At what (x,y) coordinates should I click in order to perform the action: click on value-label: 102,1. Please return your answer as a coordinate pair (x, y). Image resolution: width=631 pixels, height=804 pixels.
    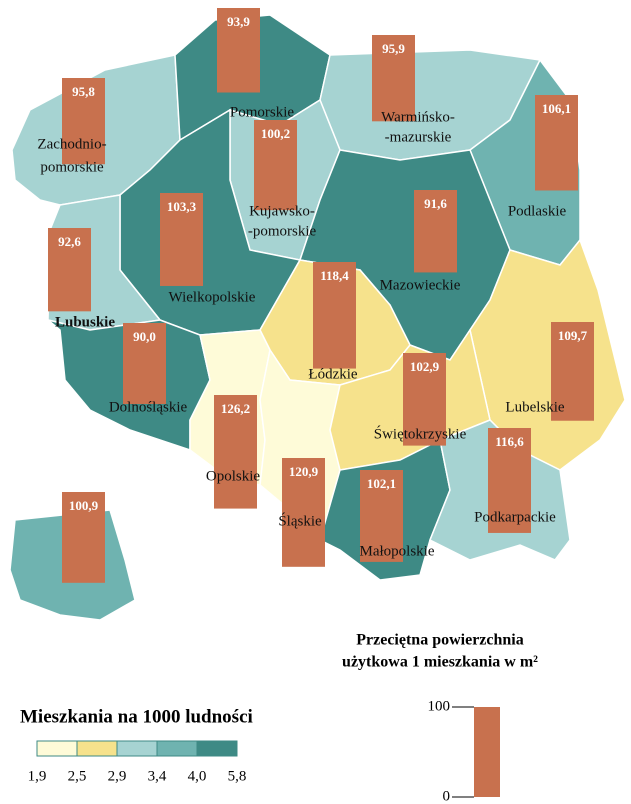
    Looking at the image, I should click on (381, 483).